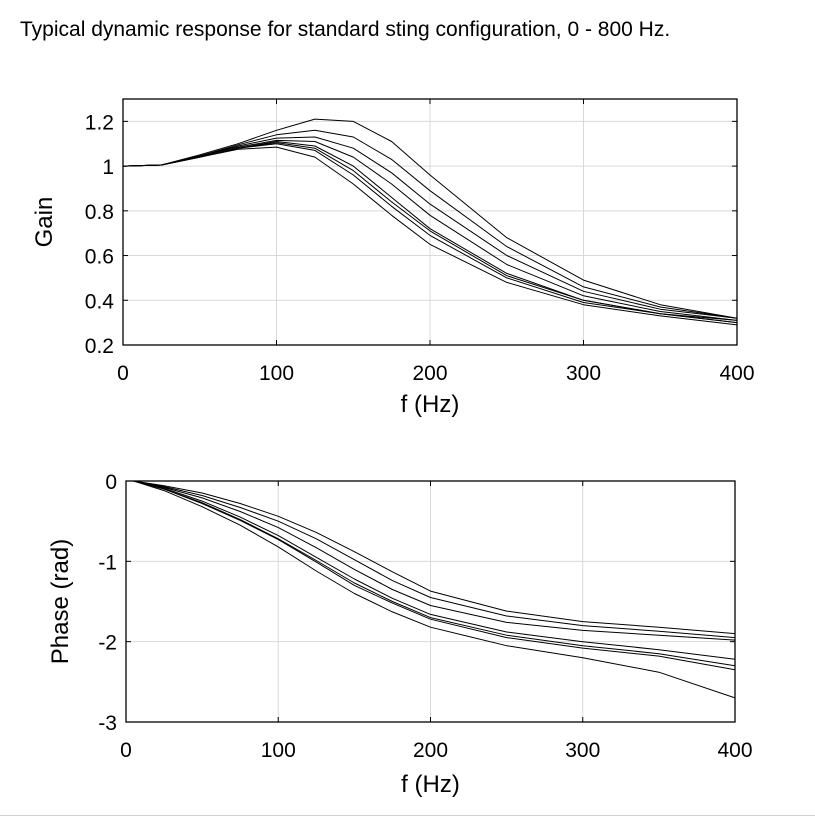  What do you see at coordinates (107, 643) in the screenshot?
I see `phase-ytick-label: -2` at bounding box center [107, 643].